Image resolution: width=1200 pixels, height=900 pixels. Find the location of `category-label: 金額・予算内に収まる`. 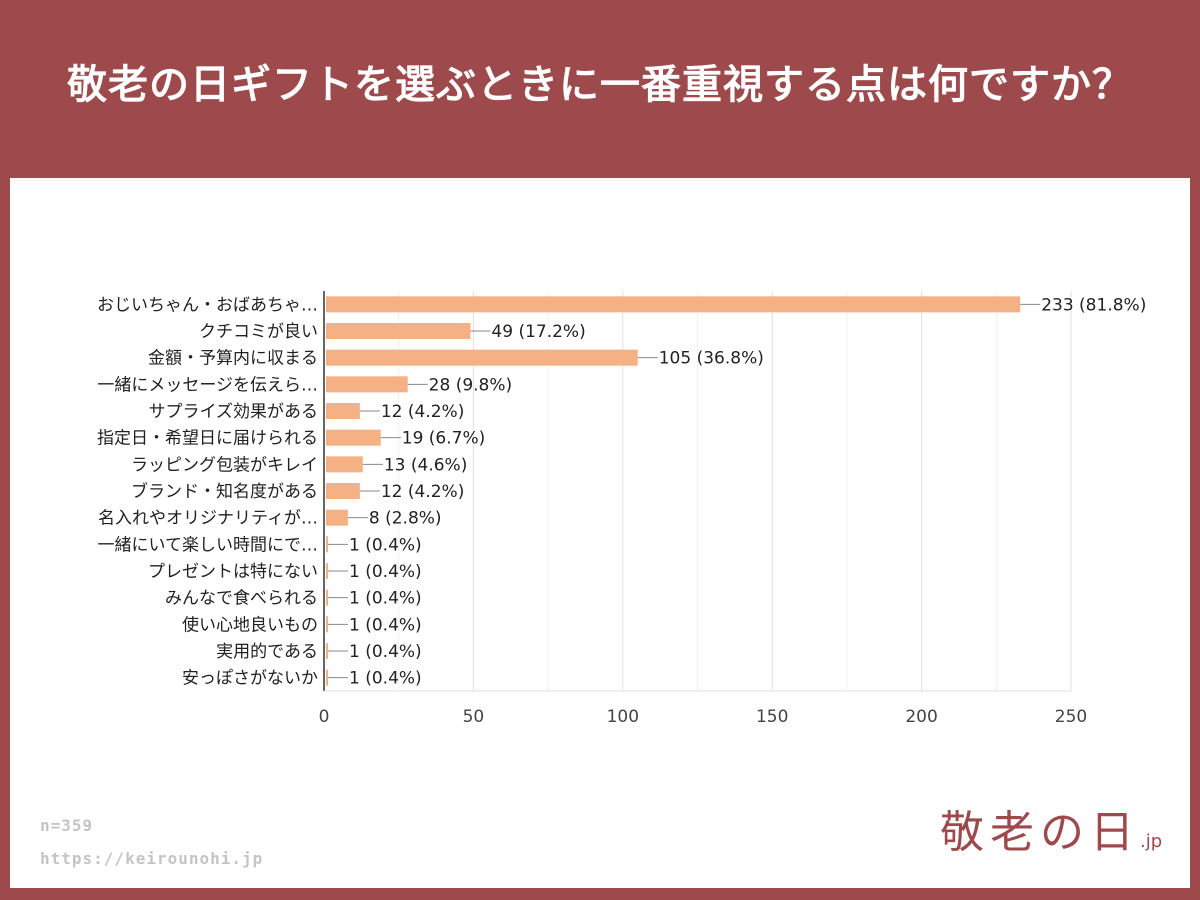

category-label: 金額・予算内に収まる is located at coordinates (233, 359).